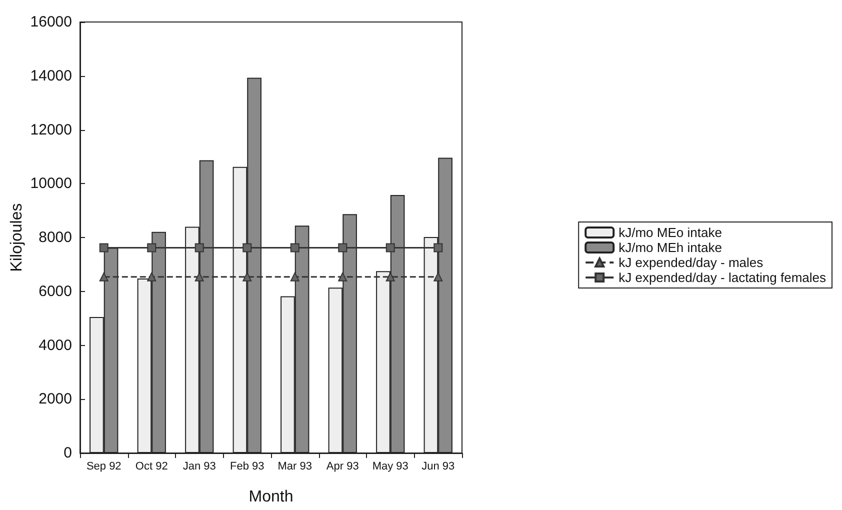 The width and height of the screenshot is (842, 510). I want to click on y-tick-label: 12000, so click(51, 129).